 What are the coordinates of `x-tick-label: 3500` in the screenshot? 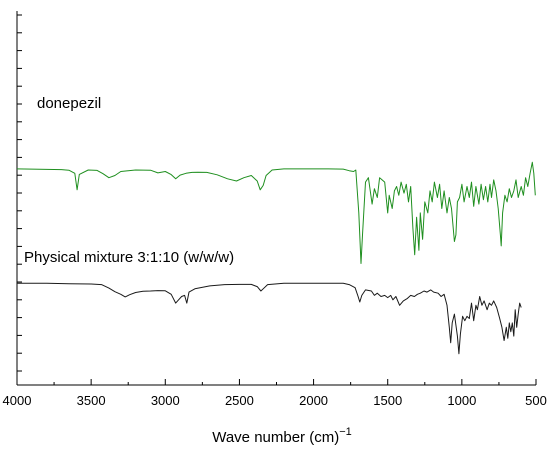 It's located at (91, 400).